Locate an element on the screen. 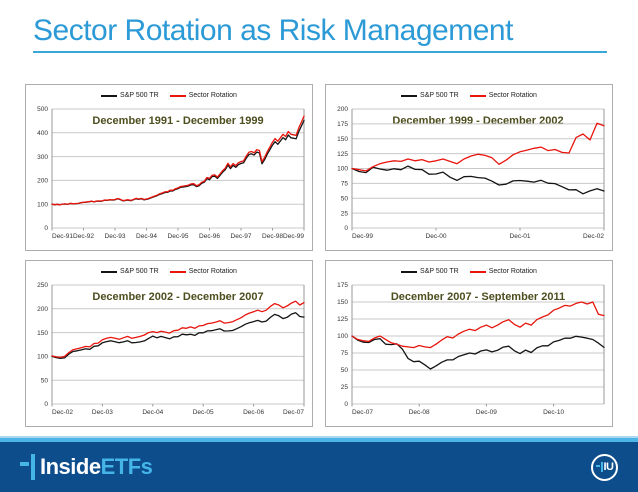 This screenshot has width=638, height=492. svg-text: Dec-10 is located at coordinates (553, 412).